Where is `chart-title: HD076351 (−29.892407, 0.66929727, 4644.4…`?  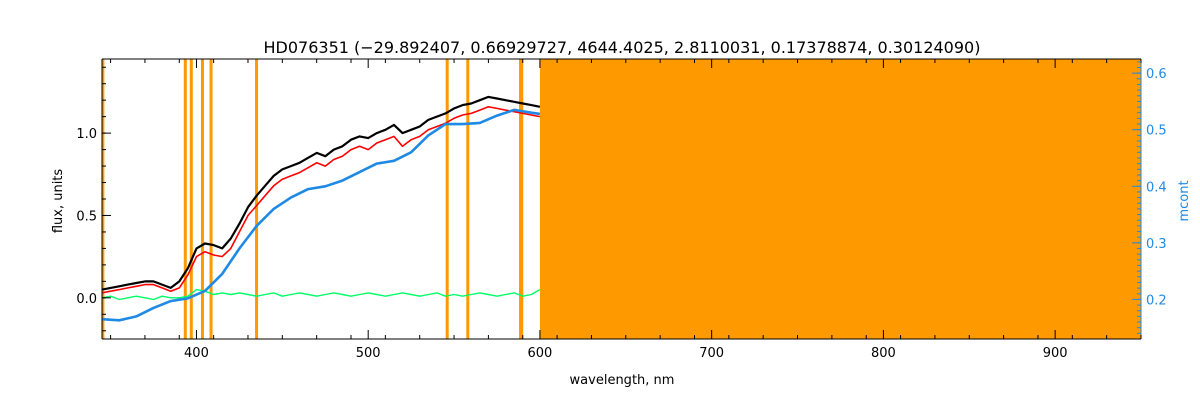
chart-title: HD076351 (−29.892407, 0.66929727, 4644.4… is located at coordinates (622, 47).